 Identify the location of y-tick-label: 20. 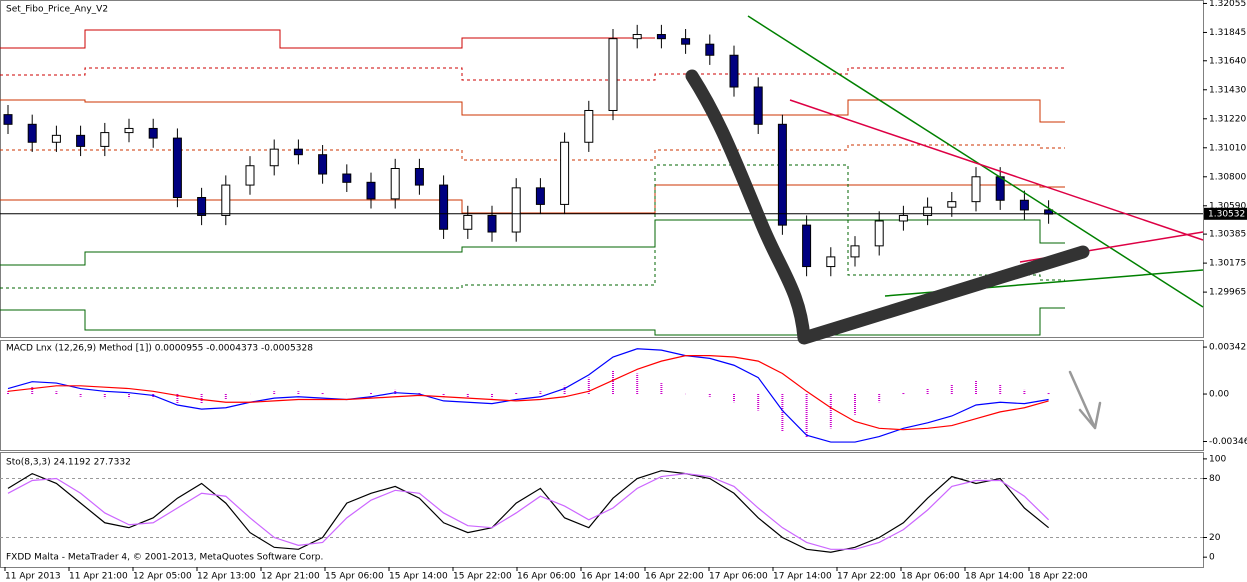
(1215, 538).